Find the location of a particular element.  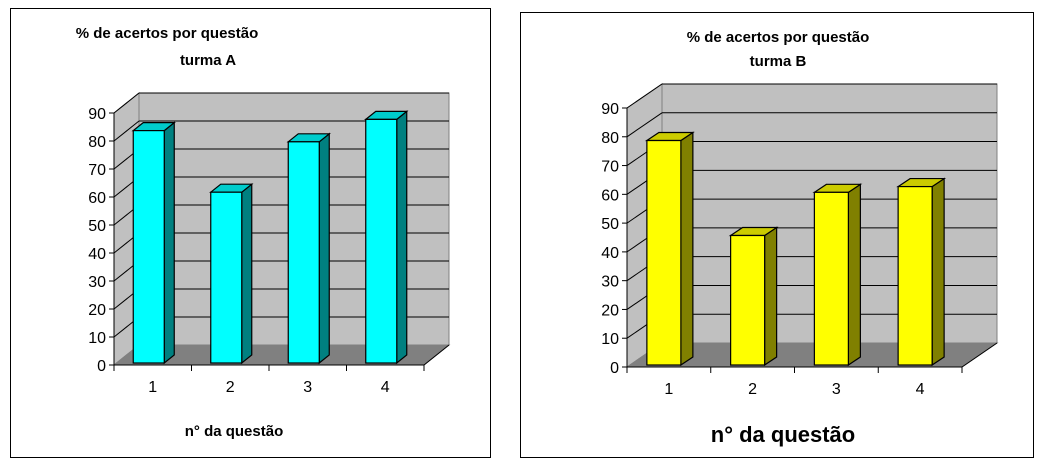

chart-a-y-tick-label: 20 is located at coordinates (97, 310).